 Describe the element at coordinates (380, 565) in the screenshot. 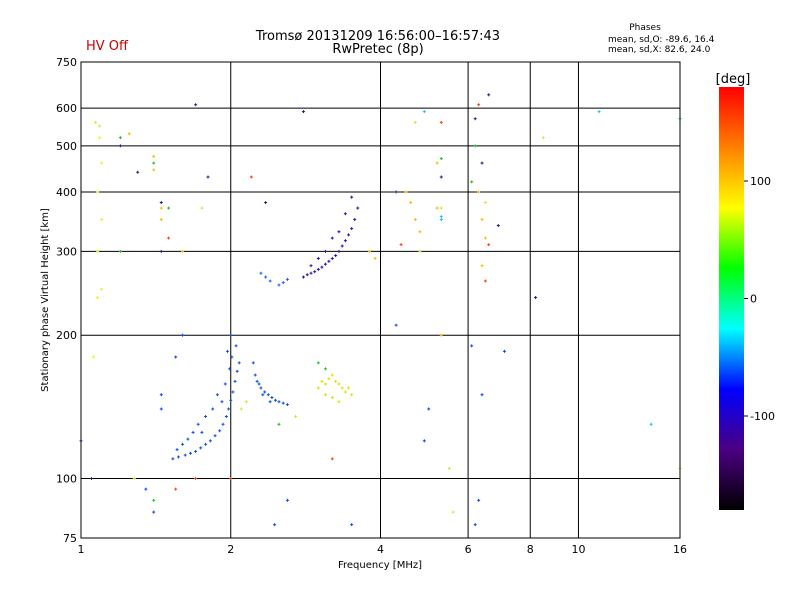

I see `x-axis-label: Frequency [MHz]` at that location.